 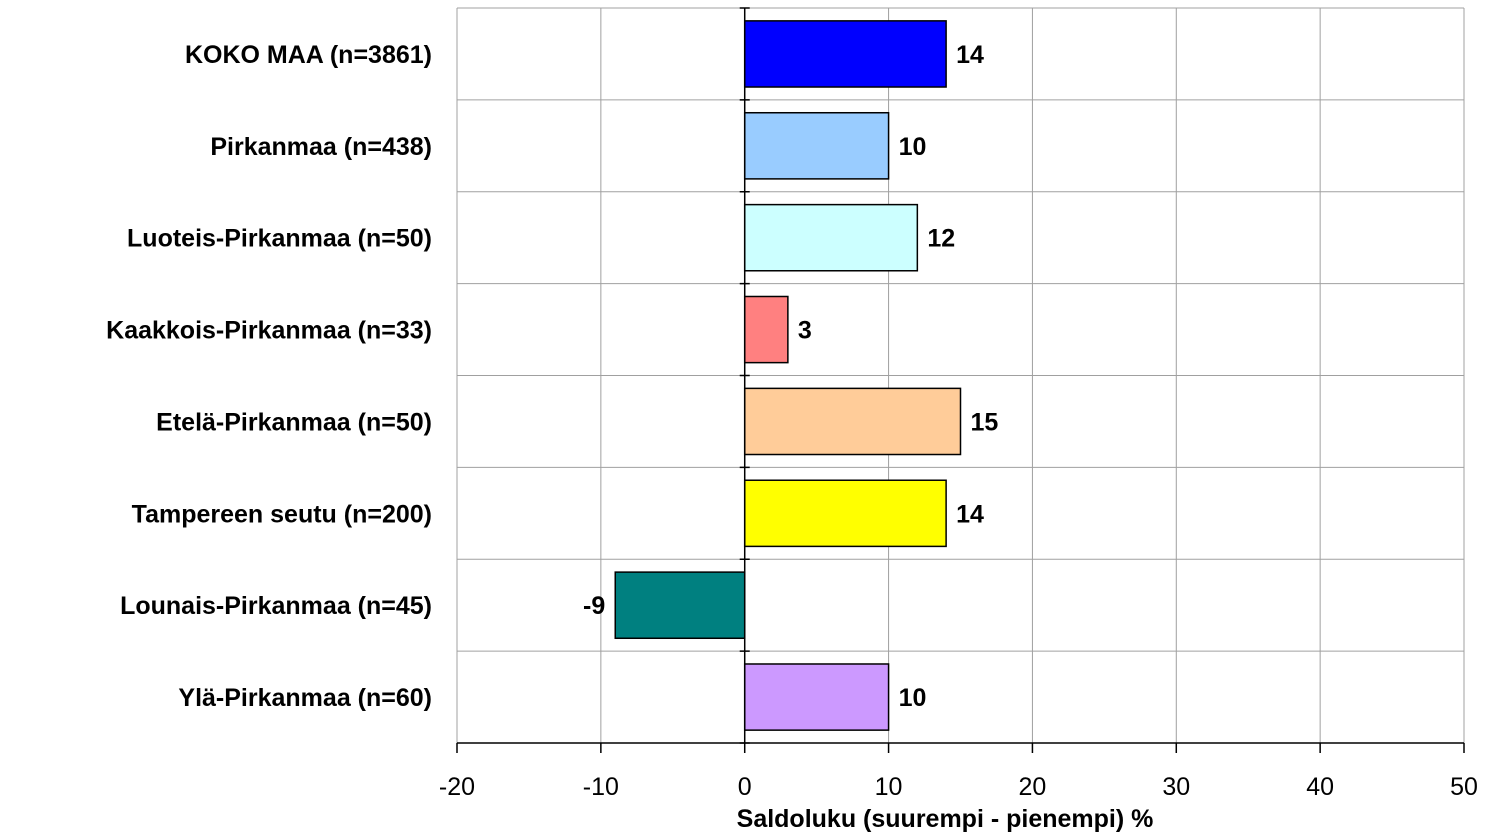 What do you see at coordinates (958, 787) in the screenshot?
I see `tick-labels: -20 -10 0 10 20 30 40 50` at bounding box center [958, 787].